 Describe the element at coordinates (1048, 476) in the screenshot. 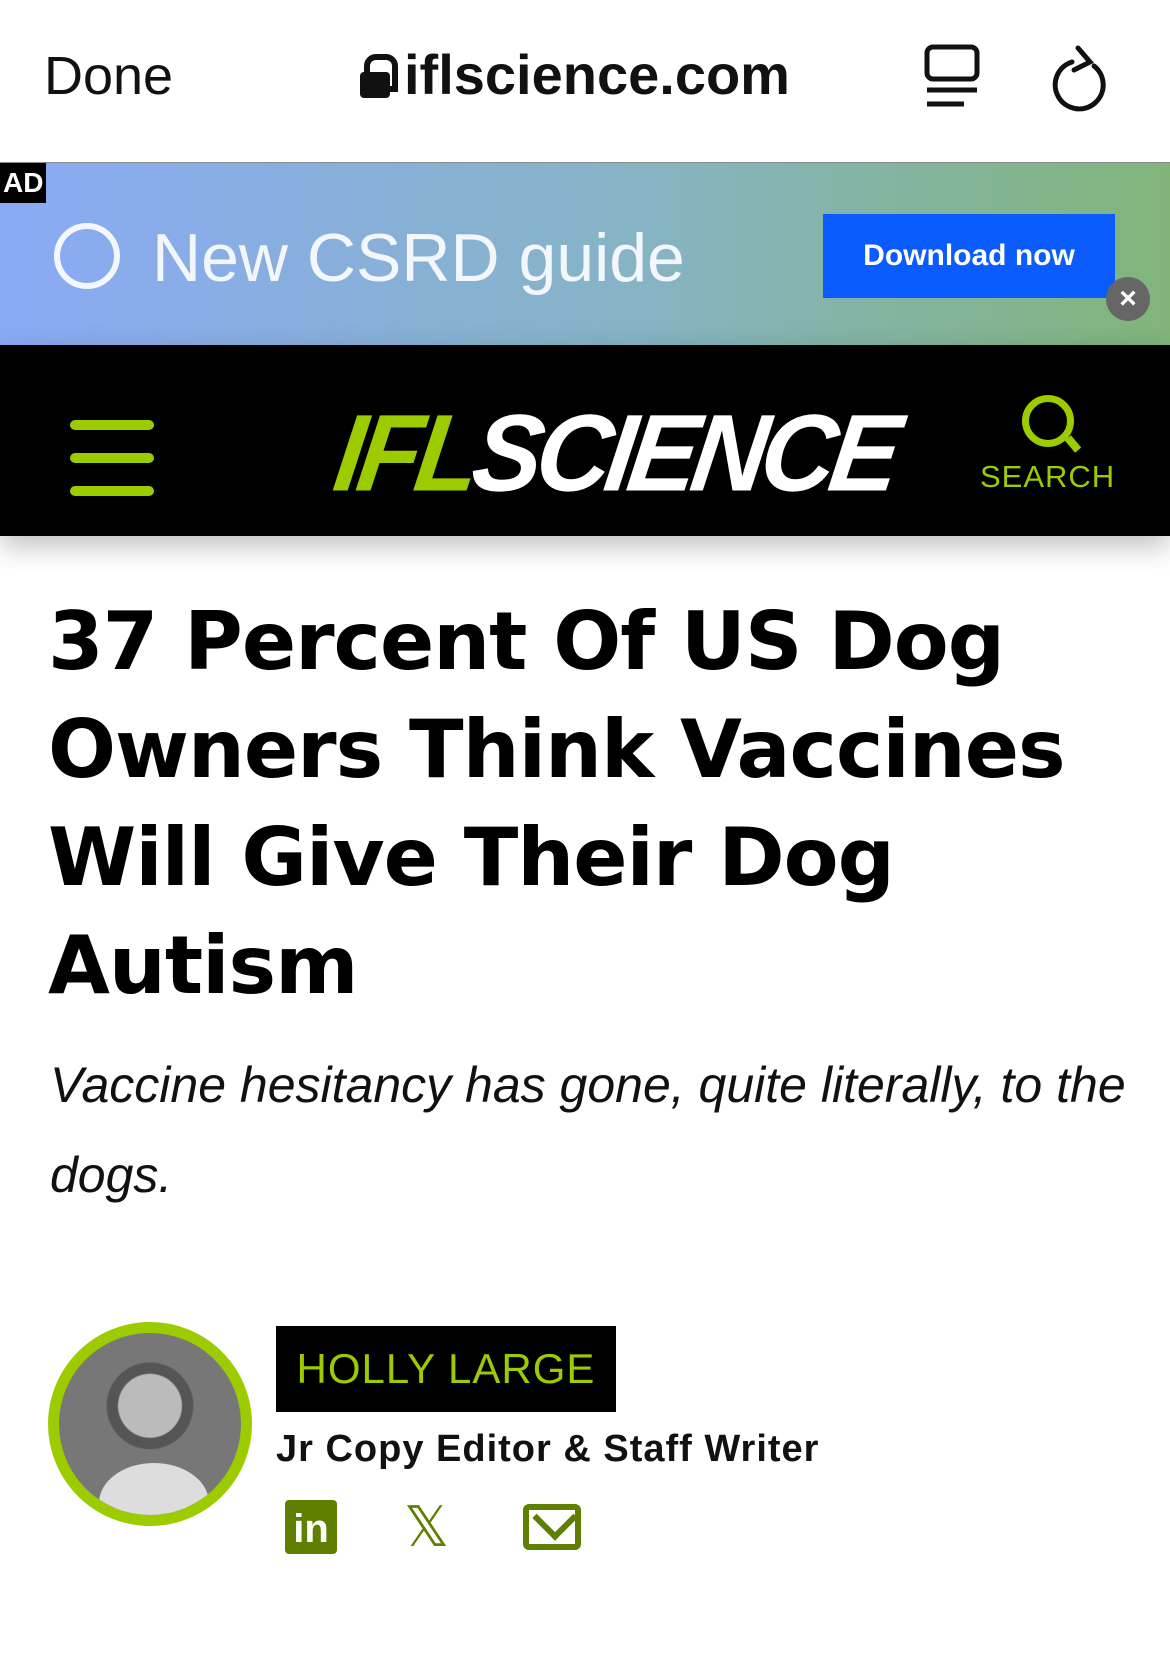

I see `search-label: SEARCH` at that location.